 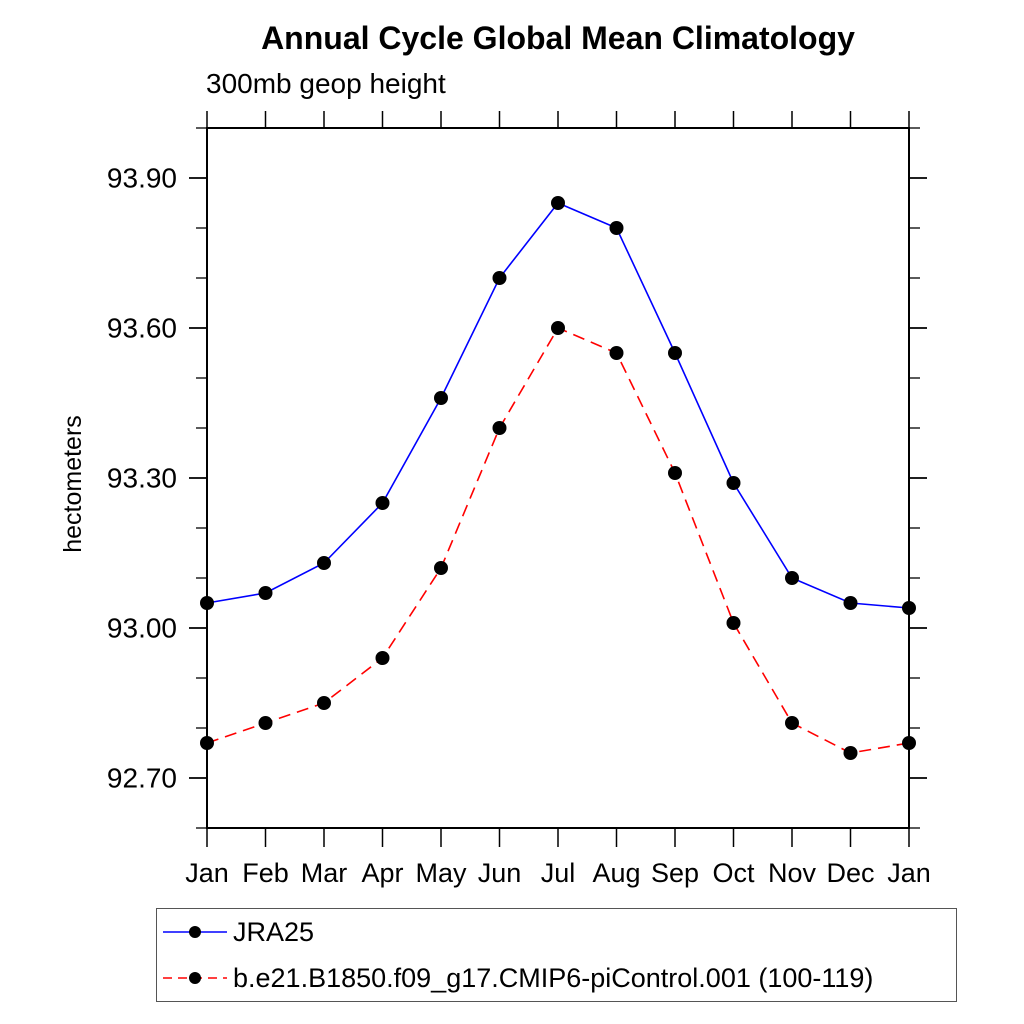 I want to click on x-tick-label: Dec, so click(x=850, y=873).